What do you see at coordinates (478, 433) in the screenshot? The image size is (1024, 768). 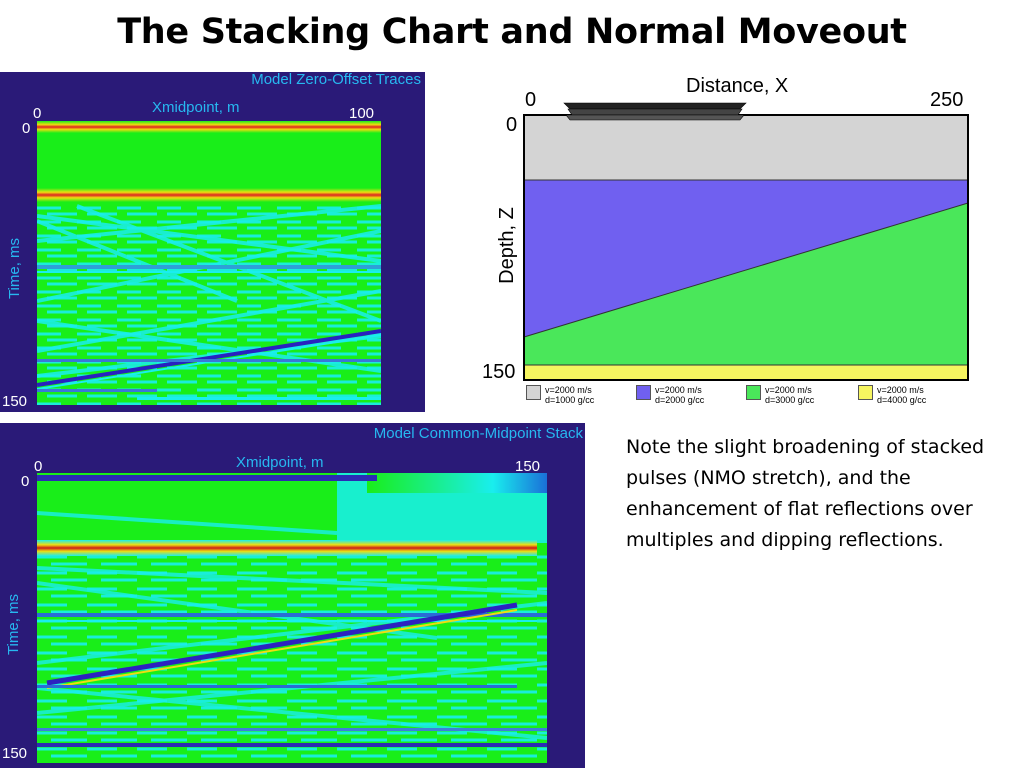 I see `cmp-stack-title: Model Common-Midpoint Stack` at bounding box center [478, 433].